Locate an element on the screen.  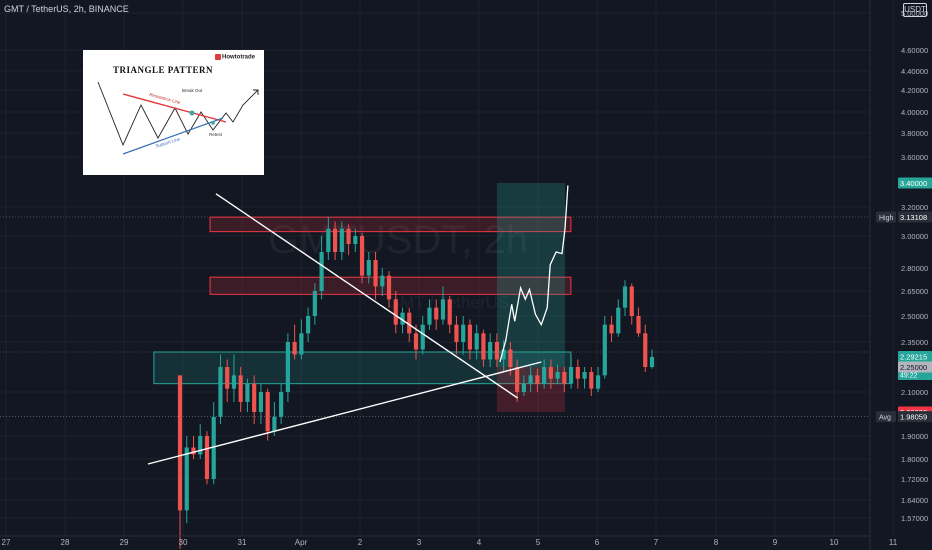
price-label-value: 2.25000 is located at coordinates (913, 367).